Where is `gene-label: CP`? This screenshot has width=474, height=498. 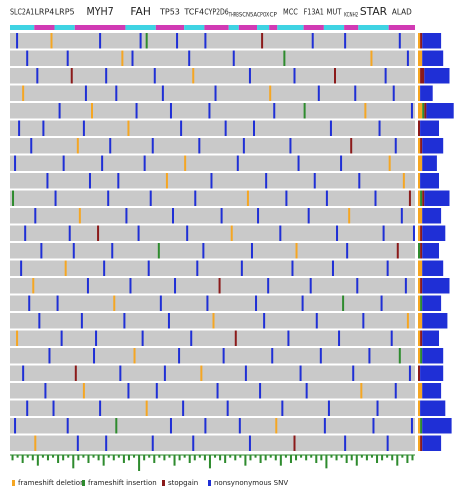 gene-label: CP is located at coordinates (274, 15).